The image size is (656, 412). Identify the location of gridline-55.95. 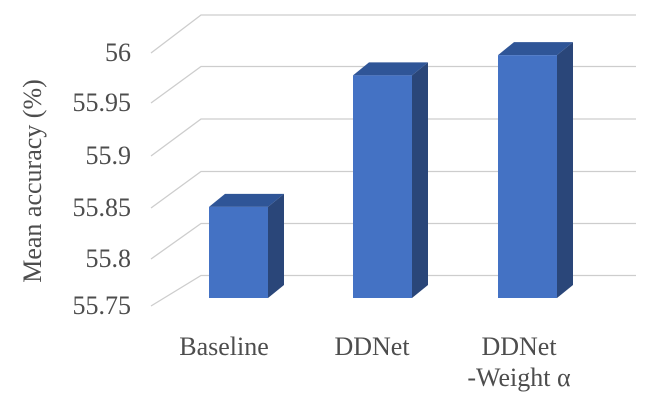
(393, 84).